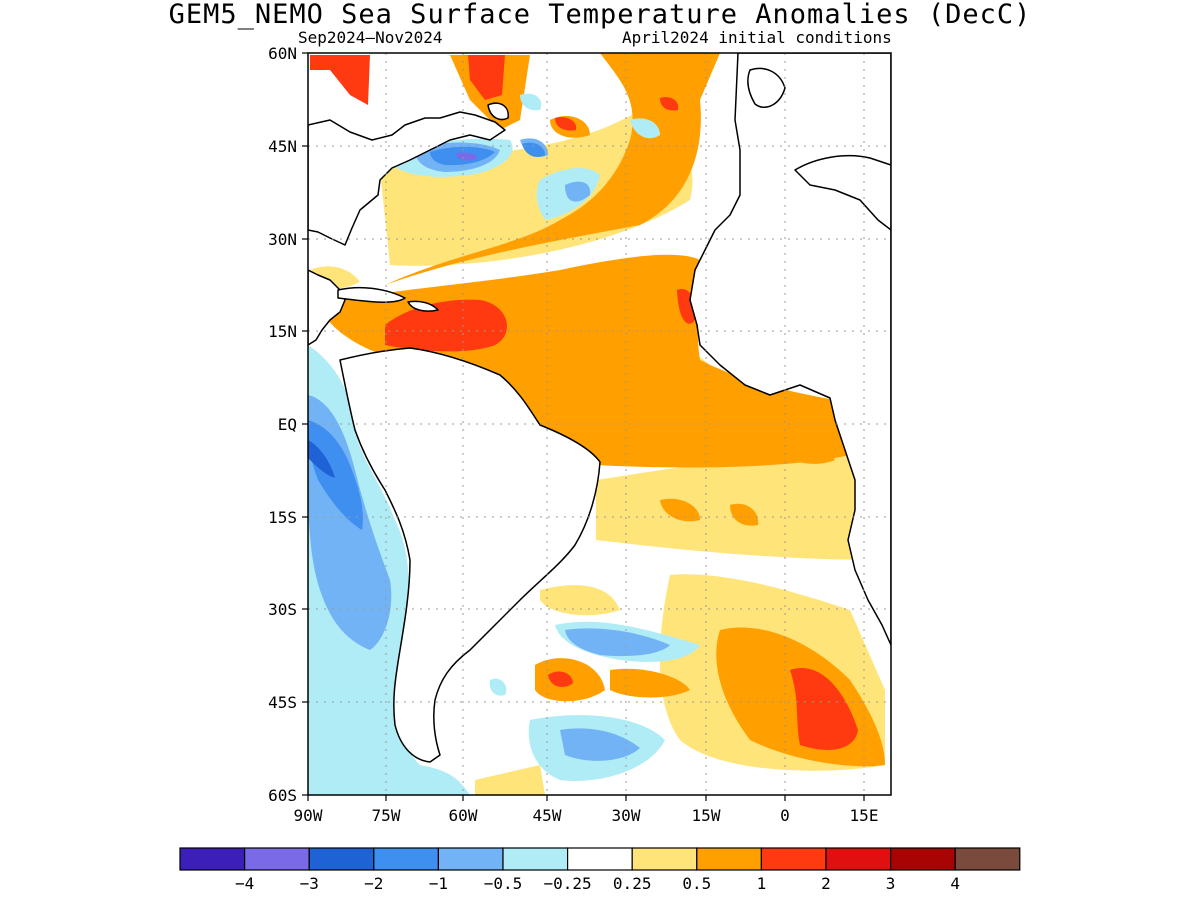  Describe the element at coordinates (438, 883) in the screenshot. I see `colorbar-label: −1` at that location.